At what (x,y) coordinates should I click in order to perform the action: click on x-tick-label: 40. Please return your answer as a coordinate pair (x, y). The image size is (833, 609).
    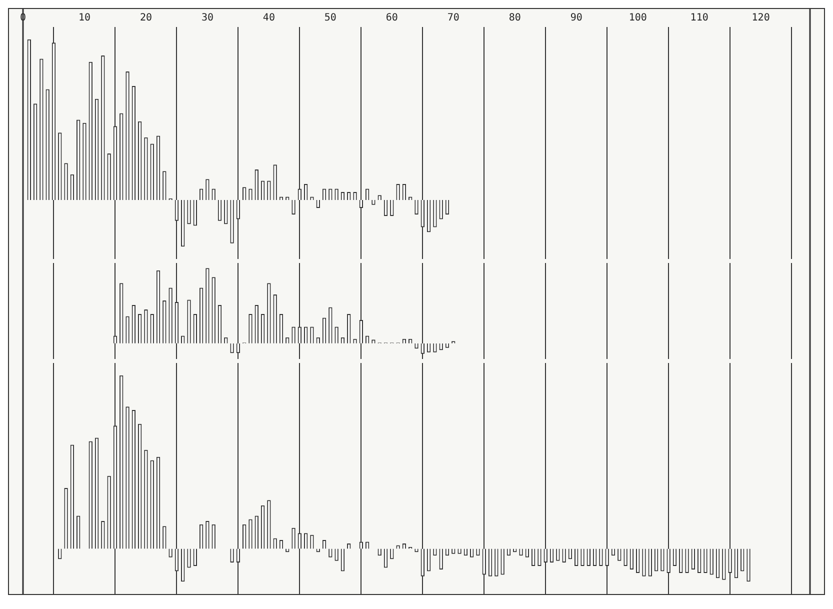
    Looking at the image, I should click on (268, 18).